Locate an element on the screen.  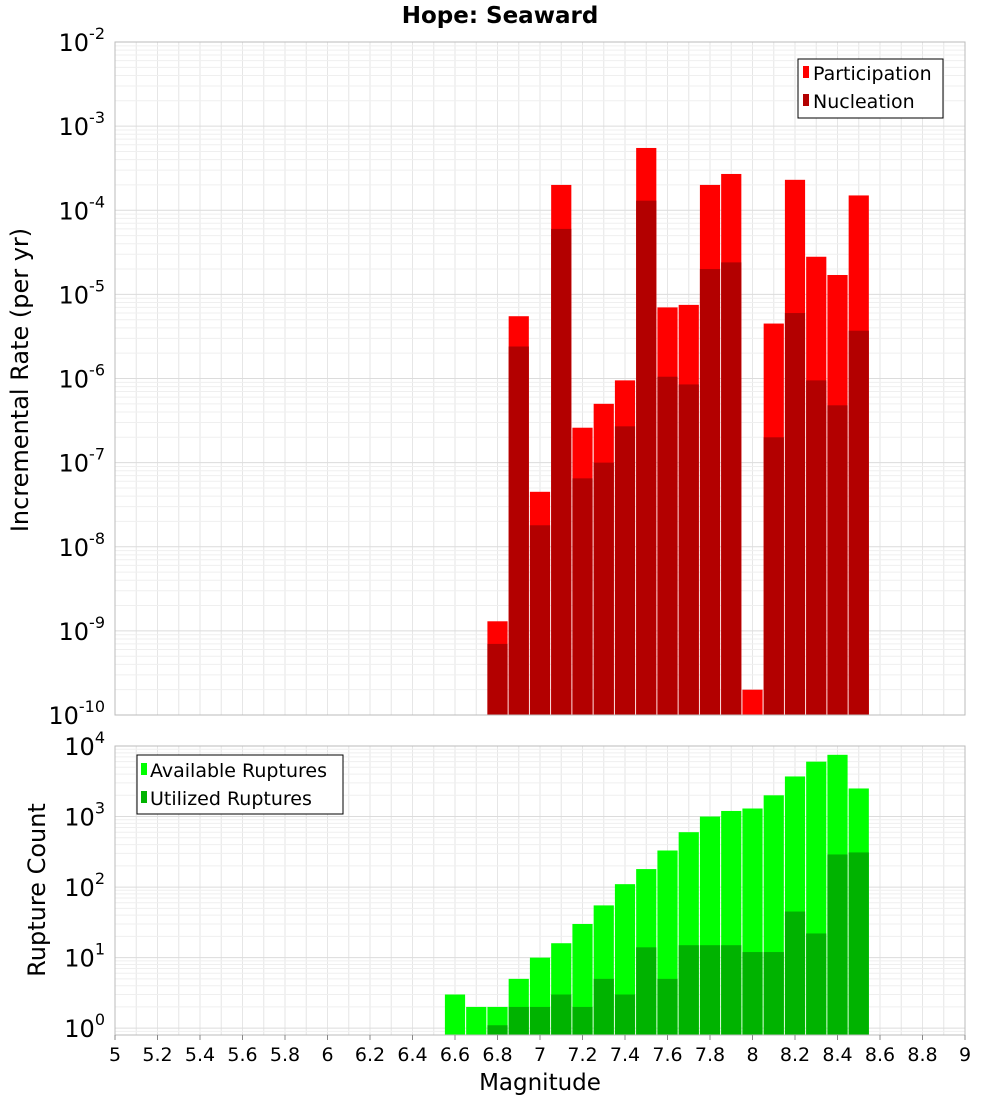
x-tick-label: 8.4 is located at coordinates (837, 1055).